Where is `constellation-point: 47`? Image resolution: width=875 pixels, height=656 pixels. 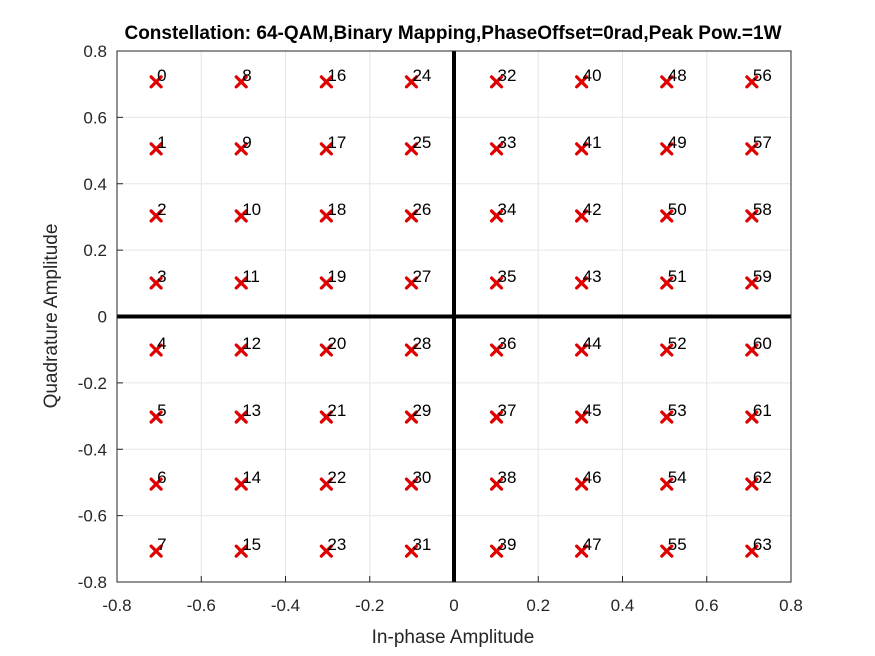 constellation-point: 47 is located at coordinates (588, 546).